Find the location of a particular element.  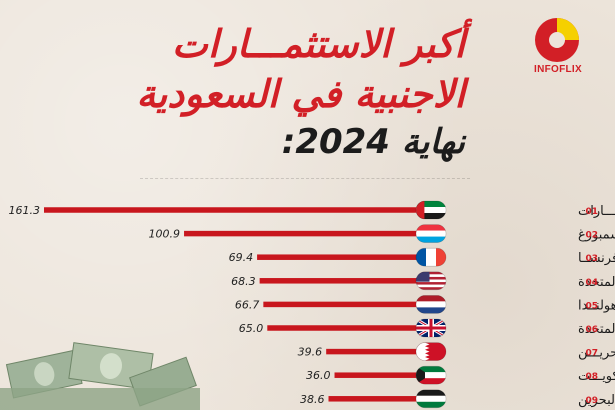

rank-label: 03 is located at coordinates (591, 259).